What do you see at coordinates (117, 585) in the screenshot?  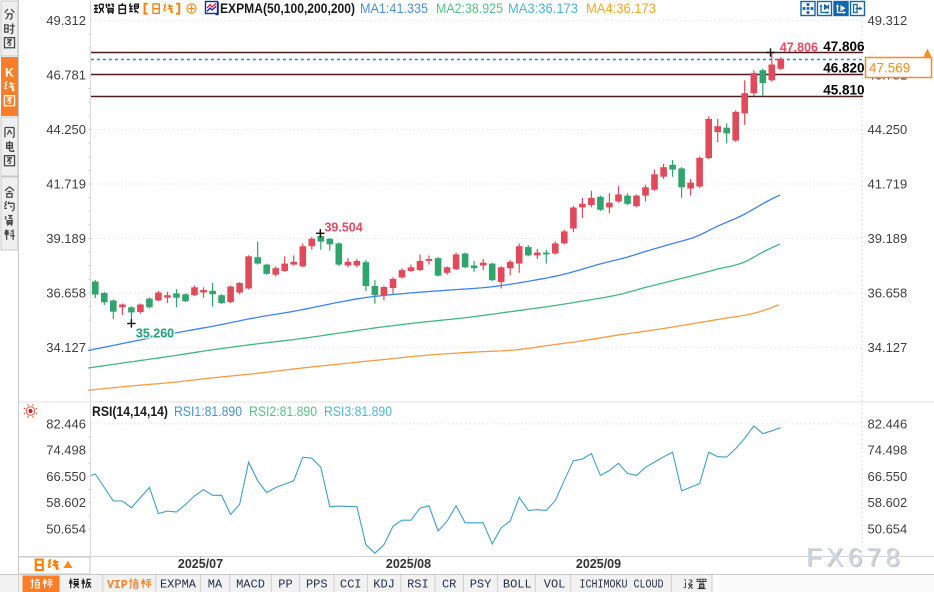 I see `svg-text: VIP` at bounding box center [117, 585].